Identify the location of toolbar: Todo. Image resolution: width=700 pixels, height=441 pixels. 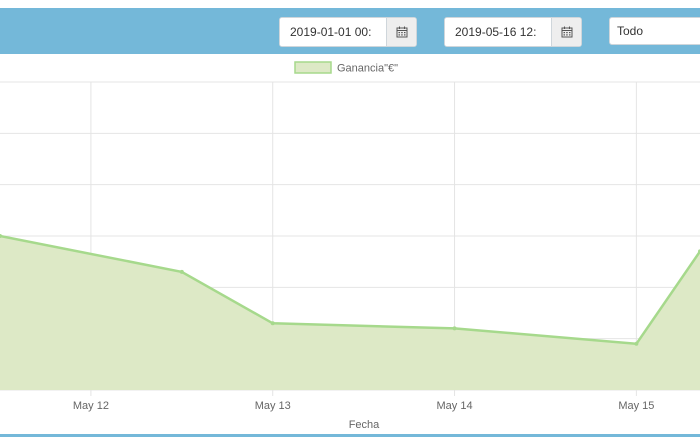
(350, 31).